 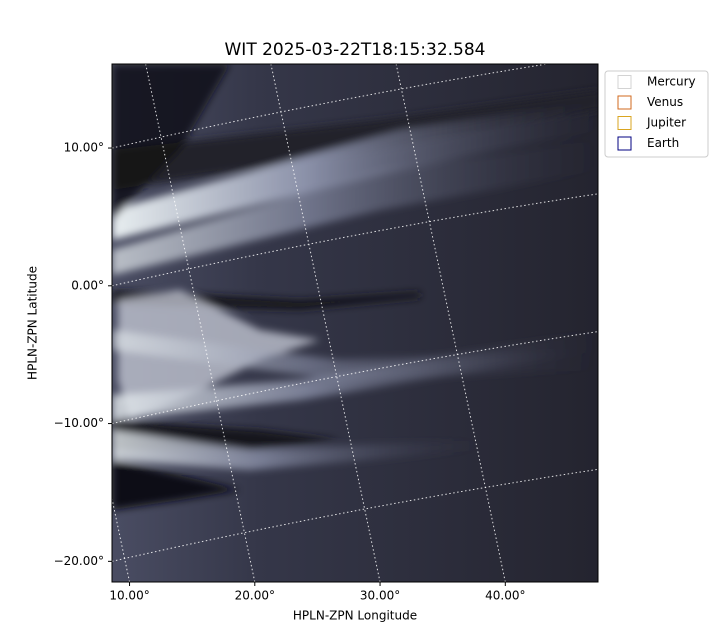 I want to click on chart-title: WIT 2025-03-22T18:15:32.584, so click(x=355, y=50).